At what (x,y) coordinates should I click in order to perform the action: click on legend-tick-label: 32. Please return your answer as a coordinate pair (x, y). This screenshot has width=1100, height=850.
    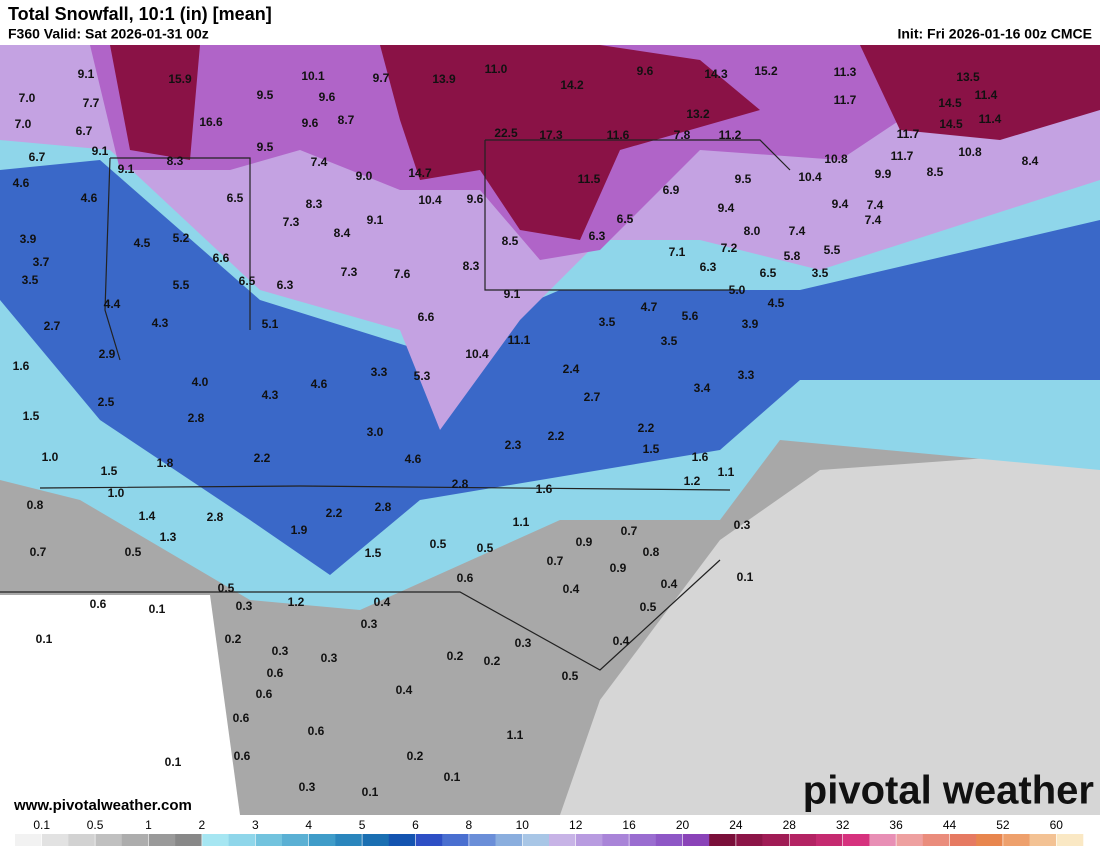
    Looking at the image, I should click on (843, 825).